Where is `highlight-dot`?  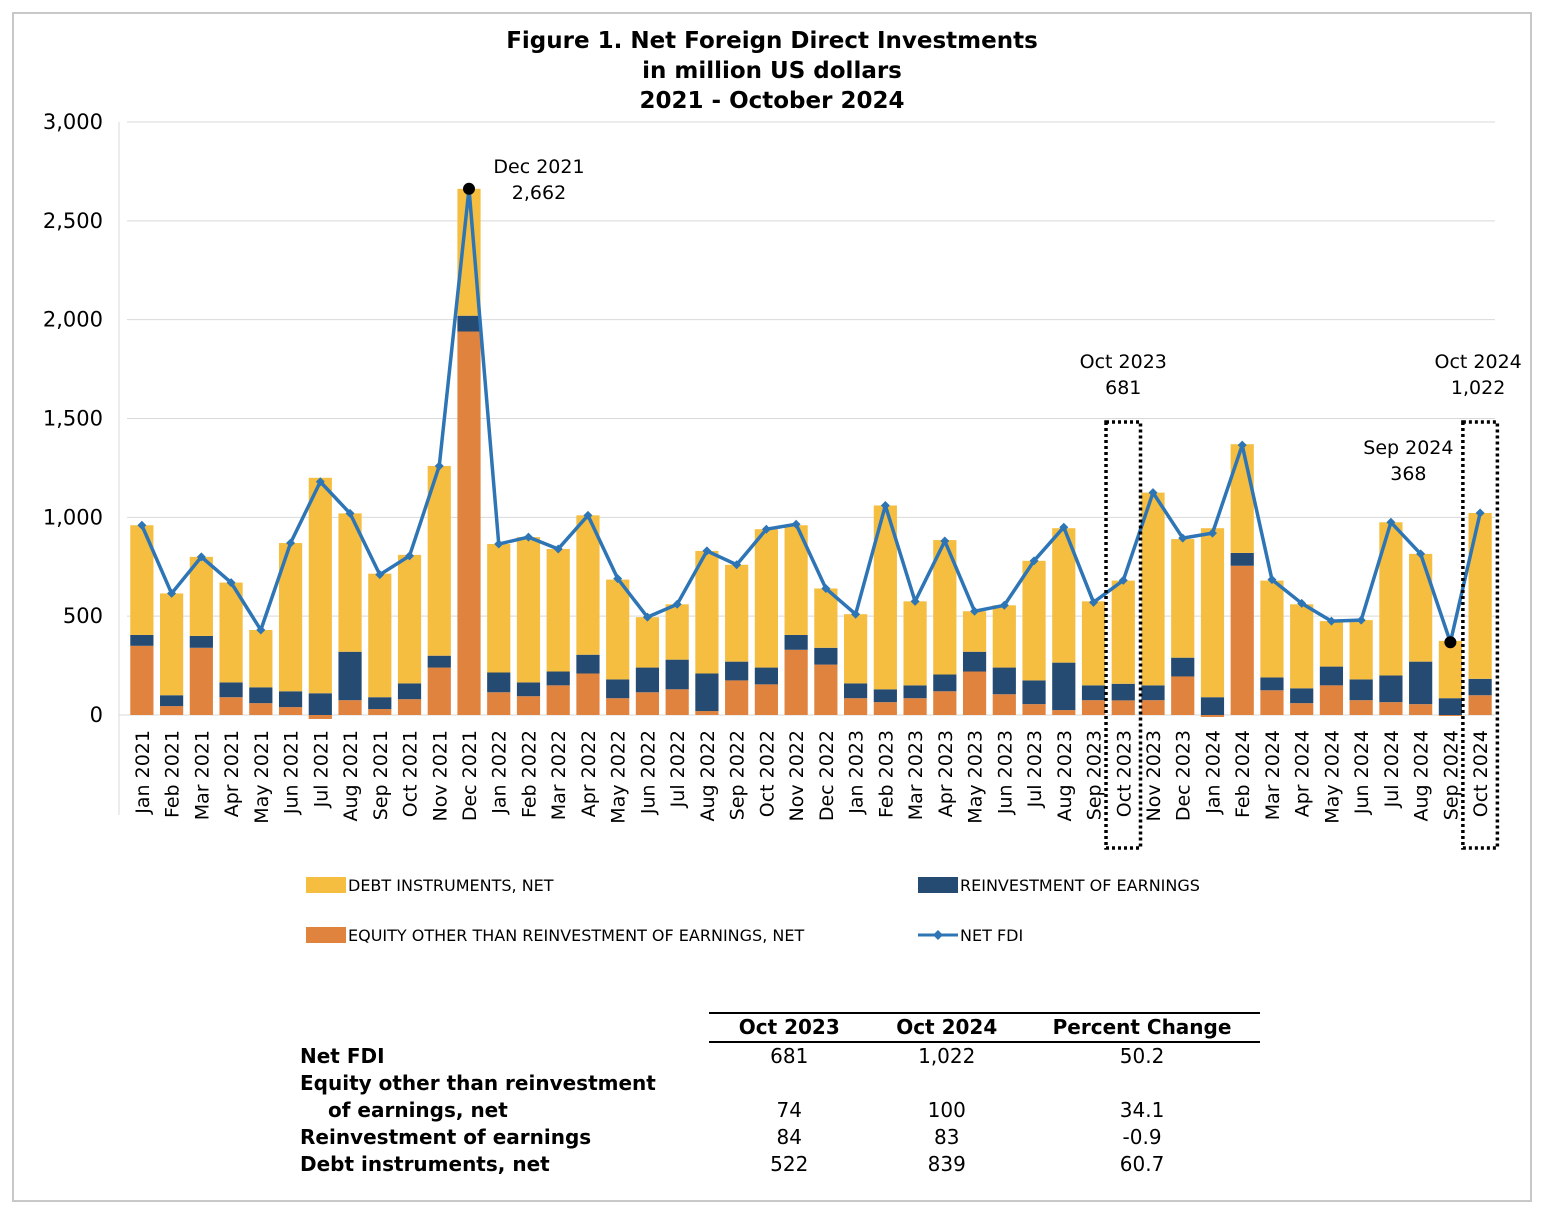 highlight-dot is located at coordinates (469, 188).